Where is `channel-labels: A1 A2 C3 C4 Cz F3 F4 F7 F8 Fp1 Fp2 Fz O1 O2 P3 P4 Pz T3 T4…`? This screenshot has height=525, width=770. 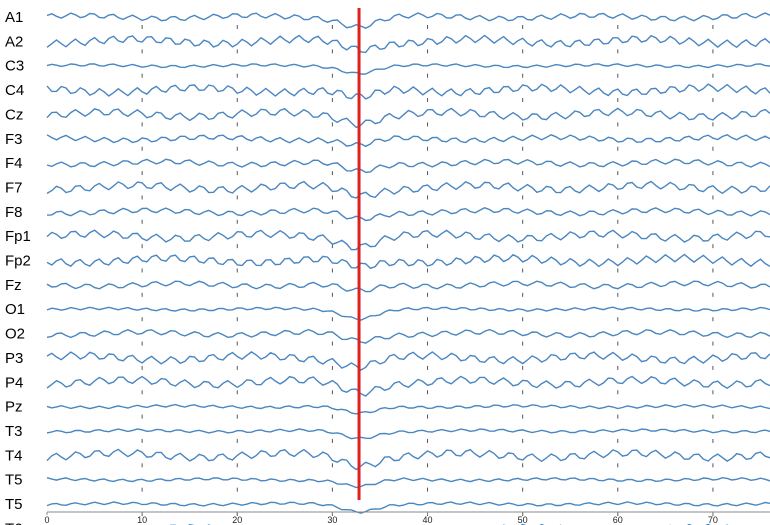
channel-labels: A1 A2 C3 C4 Cz F3 F4 F7 F8 Fp1 Fp2 Fz O1 O2 P3 P4 Pz T3 T4… is located at coordinates (18, 267).